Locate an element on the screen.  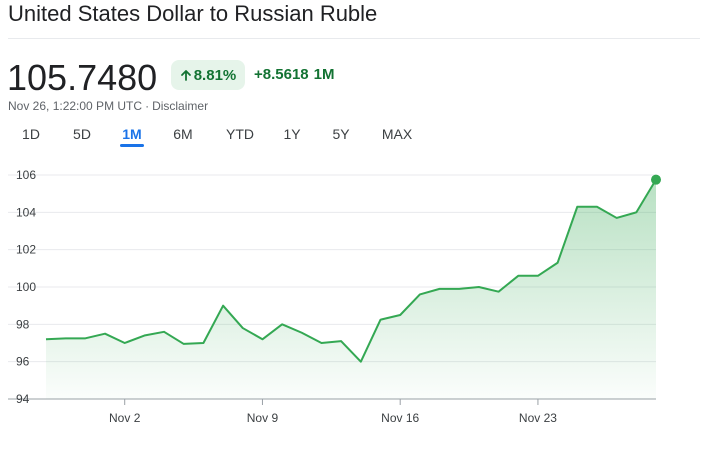
quote-timestamp: Nov 26, 1:22:00 PM UTC is located at coordinates (75, 106).